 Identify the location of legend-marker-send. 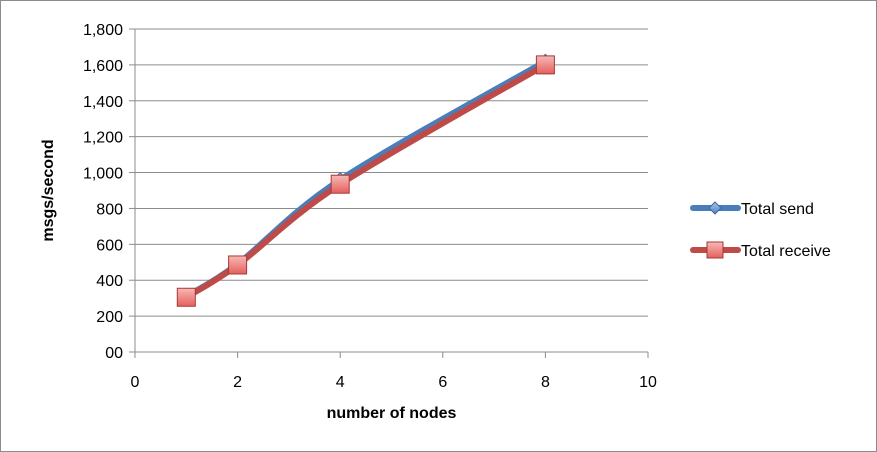
(715, 208).